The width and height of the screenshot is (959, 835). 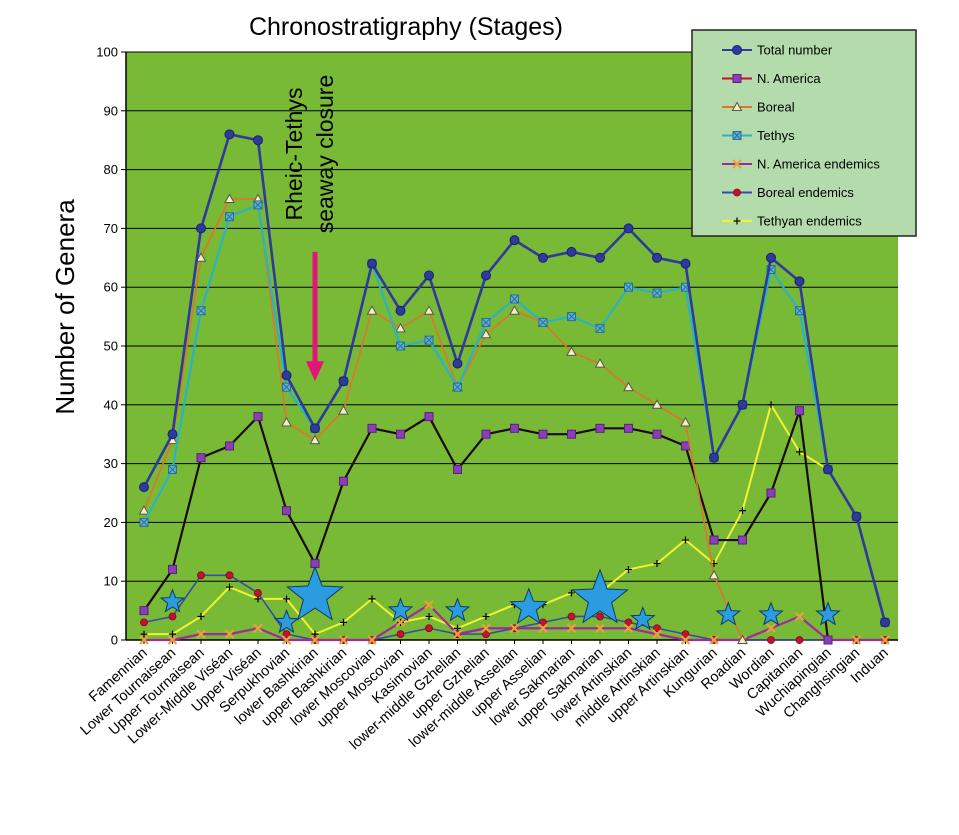 What do you see at coordinates (789, 78) in the screenshot?
I see `legend-label: N. America` at bounding box center [789, 78].